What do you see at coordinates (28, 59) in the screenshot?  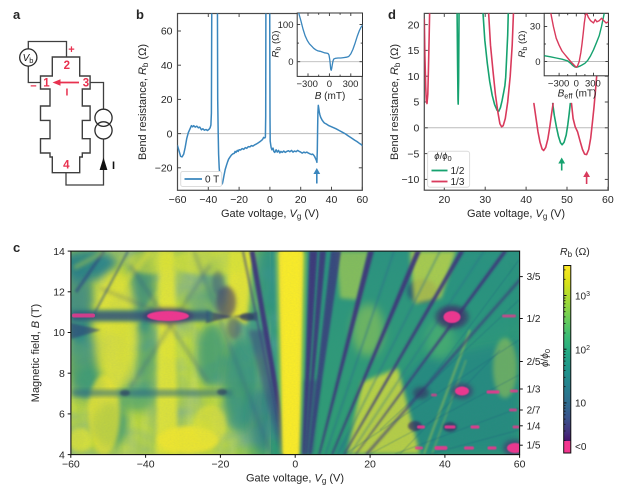 I see `svg-text: Vb` at bounding box center [28, 59].